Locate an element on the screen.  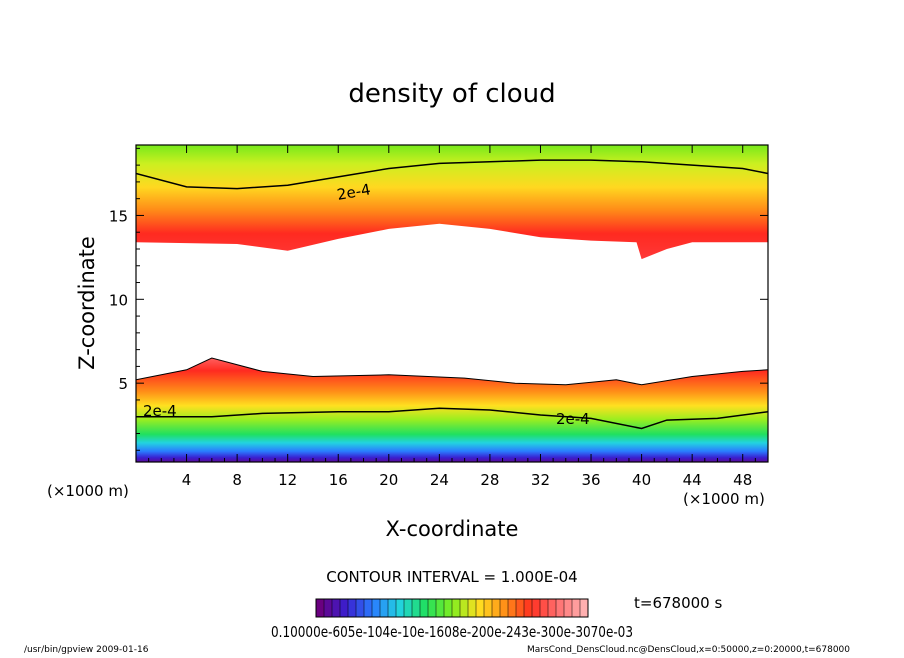
x-tick-label: 4 is located at coordinates (187, 480).